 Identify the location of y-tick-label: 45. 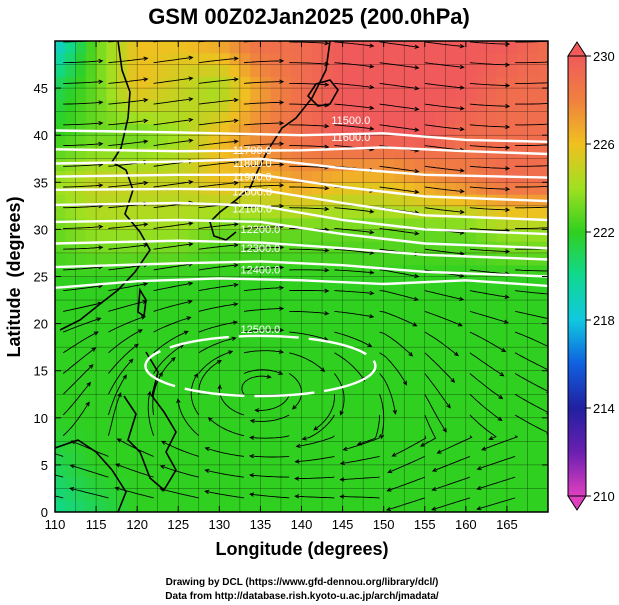
(41, 88).